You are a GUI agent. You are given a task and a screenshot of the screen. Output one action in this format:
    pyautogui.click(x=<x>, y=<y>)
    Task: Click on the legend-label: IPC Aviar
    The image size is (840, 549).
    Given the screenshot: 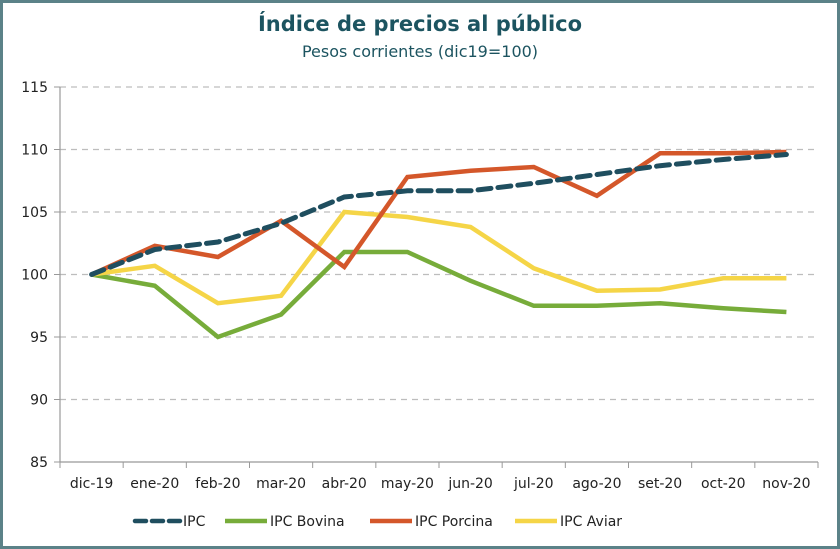 What is the action you would take?
    pyautogui.click(x=591, y=522)
    